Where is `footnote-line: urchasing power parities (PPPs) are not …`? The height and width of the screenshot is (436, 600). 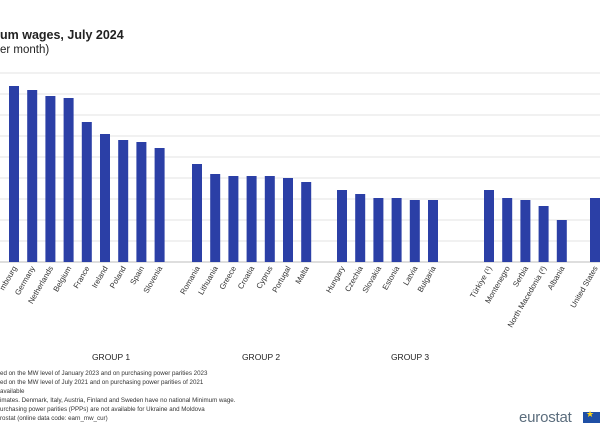
footnote-line: urchasing power parities (PPPs) are not … is located at coordinates (102, 410).